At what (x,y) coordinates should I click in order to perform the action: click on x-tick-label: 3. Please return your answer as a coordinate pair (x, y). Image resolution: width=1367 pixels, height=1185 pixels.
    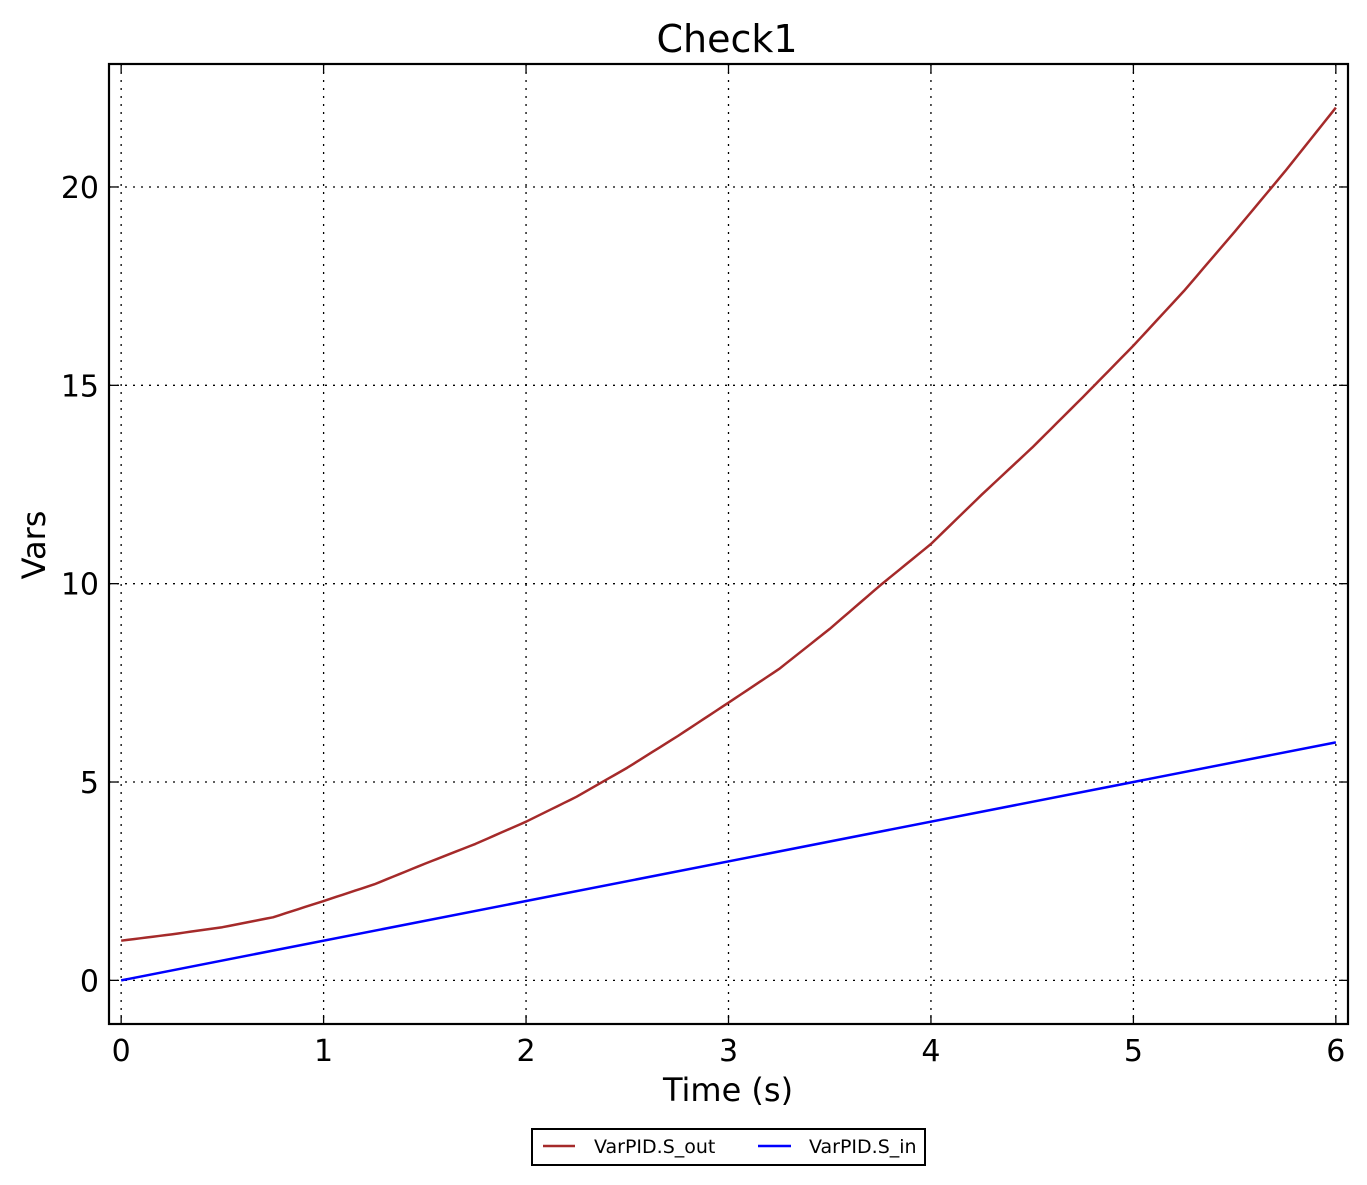
    Looking at the image, I should click on (728, 1051).